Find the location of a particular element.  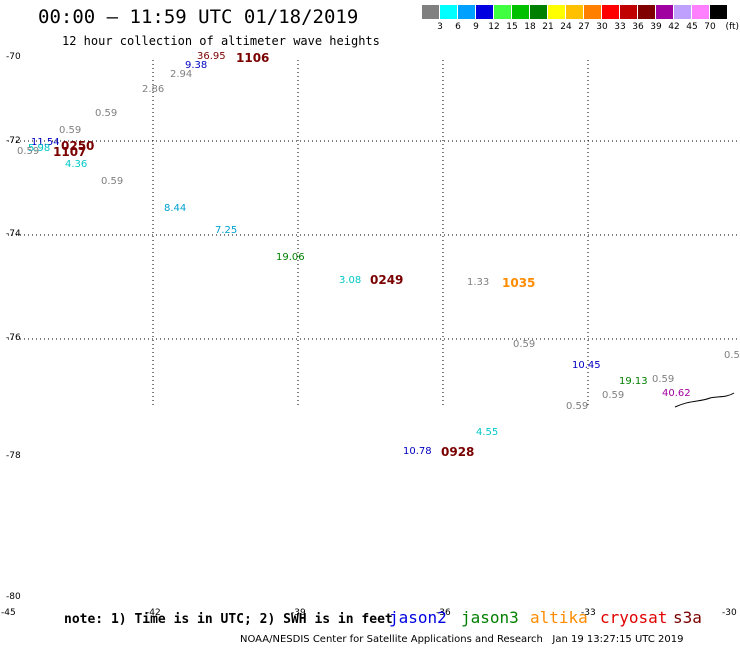

lon-label: -39 is located at coordinates (298, 613).